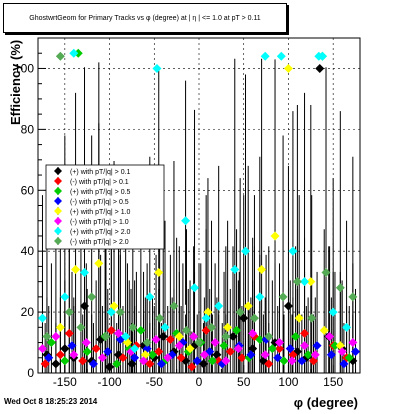 This screenshot has height=414, width=400. Describe the element at coordinates (325, 402) in the screenshot. I see `x-axis-label: φ (degree)` at that location.